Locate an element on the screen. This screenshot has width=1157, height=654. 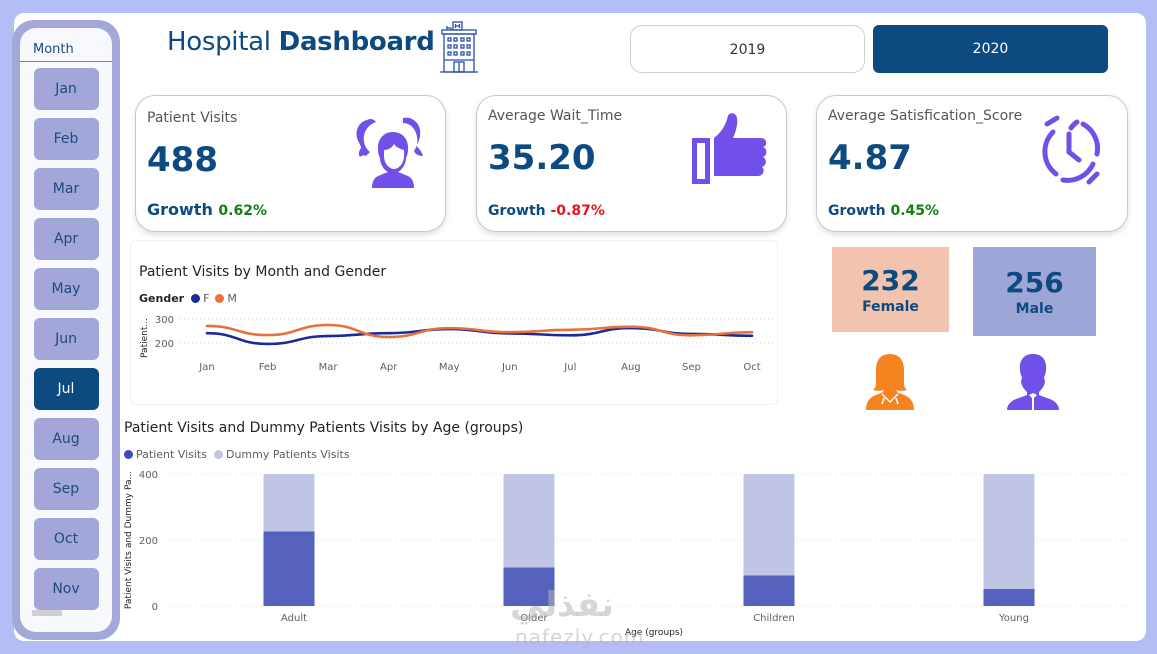
female-count-card: 232 Female is located at coordinates (890, 289).